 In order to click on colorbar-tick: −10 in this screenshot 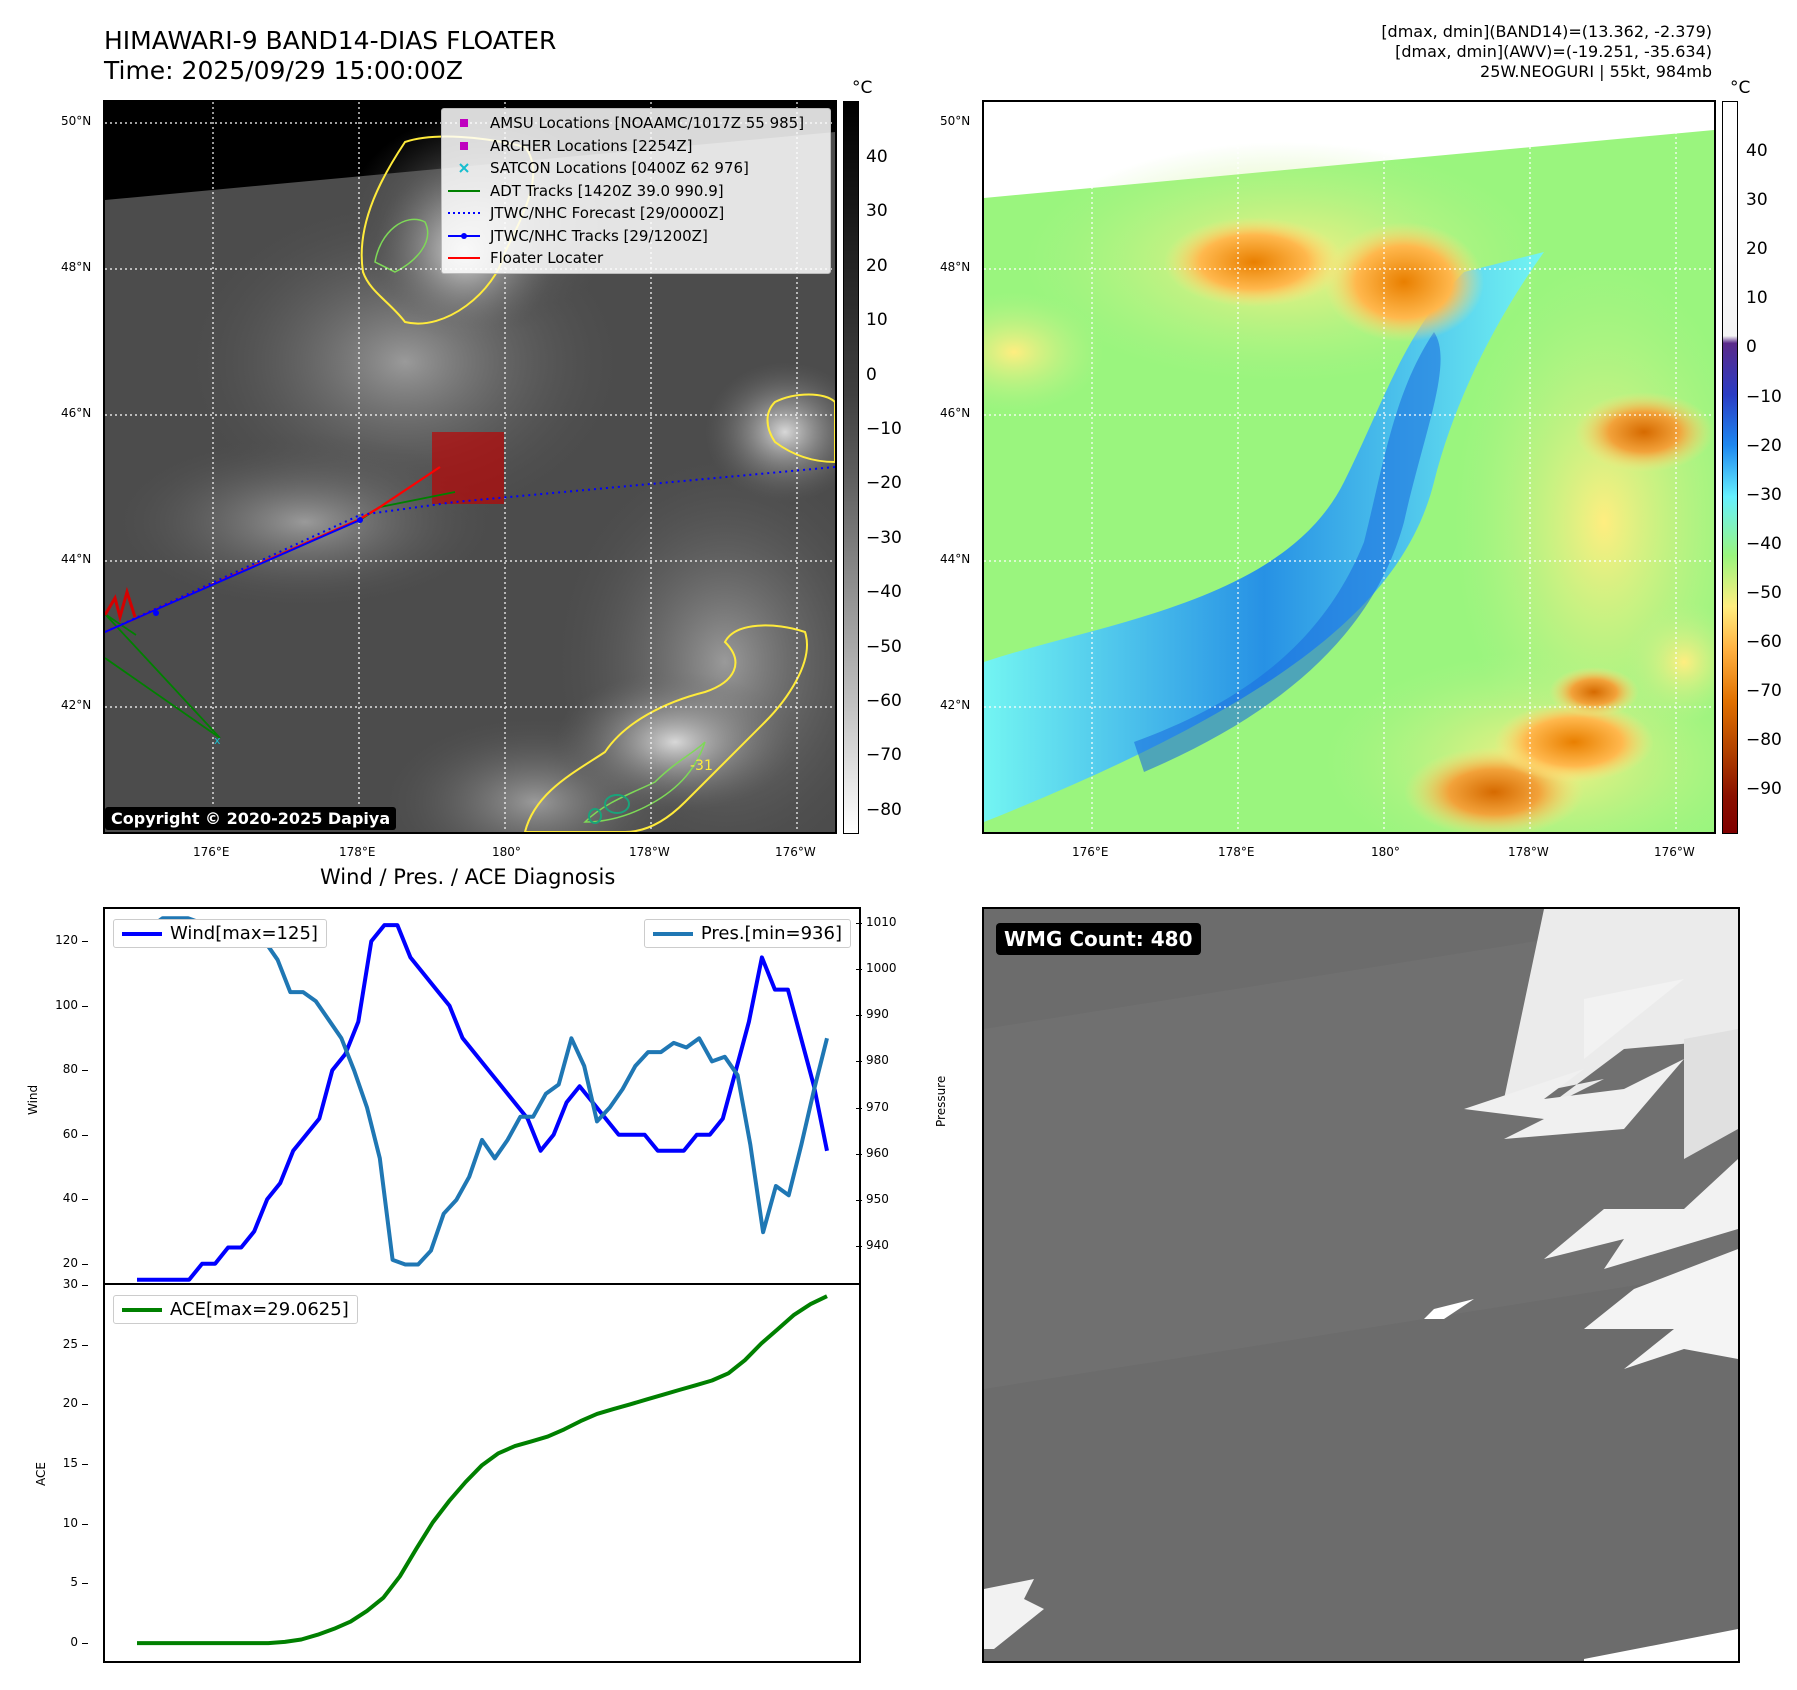, I will do `click(884, 429)`.